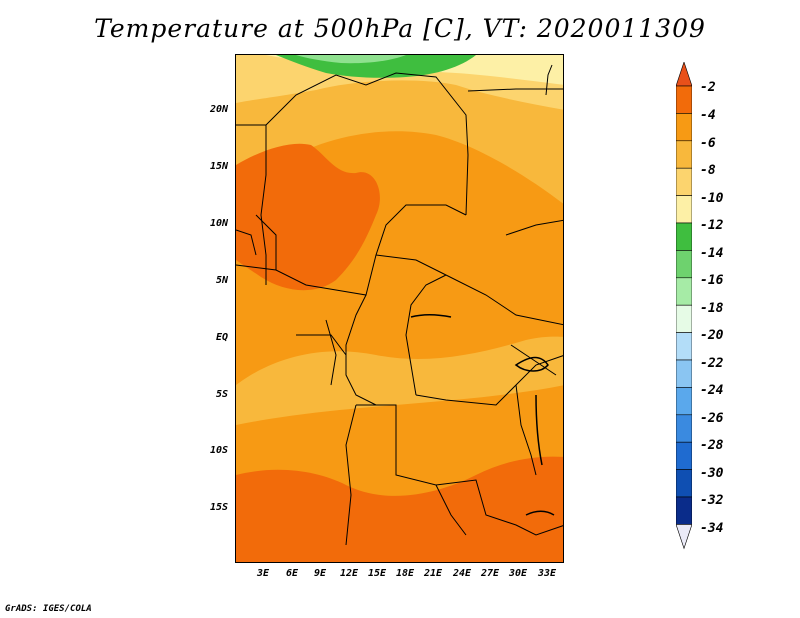 The image size is (800, 618). What do you see at coordinates (405, 573) in the screenshot?
I see `lon-label-18e: 18E` at bounding box center [405, 573].